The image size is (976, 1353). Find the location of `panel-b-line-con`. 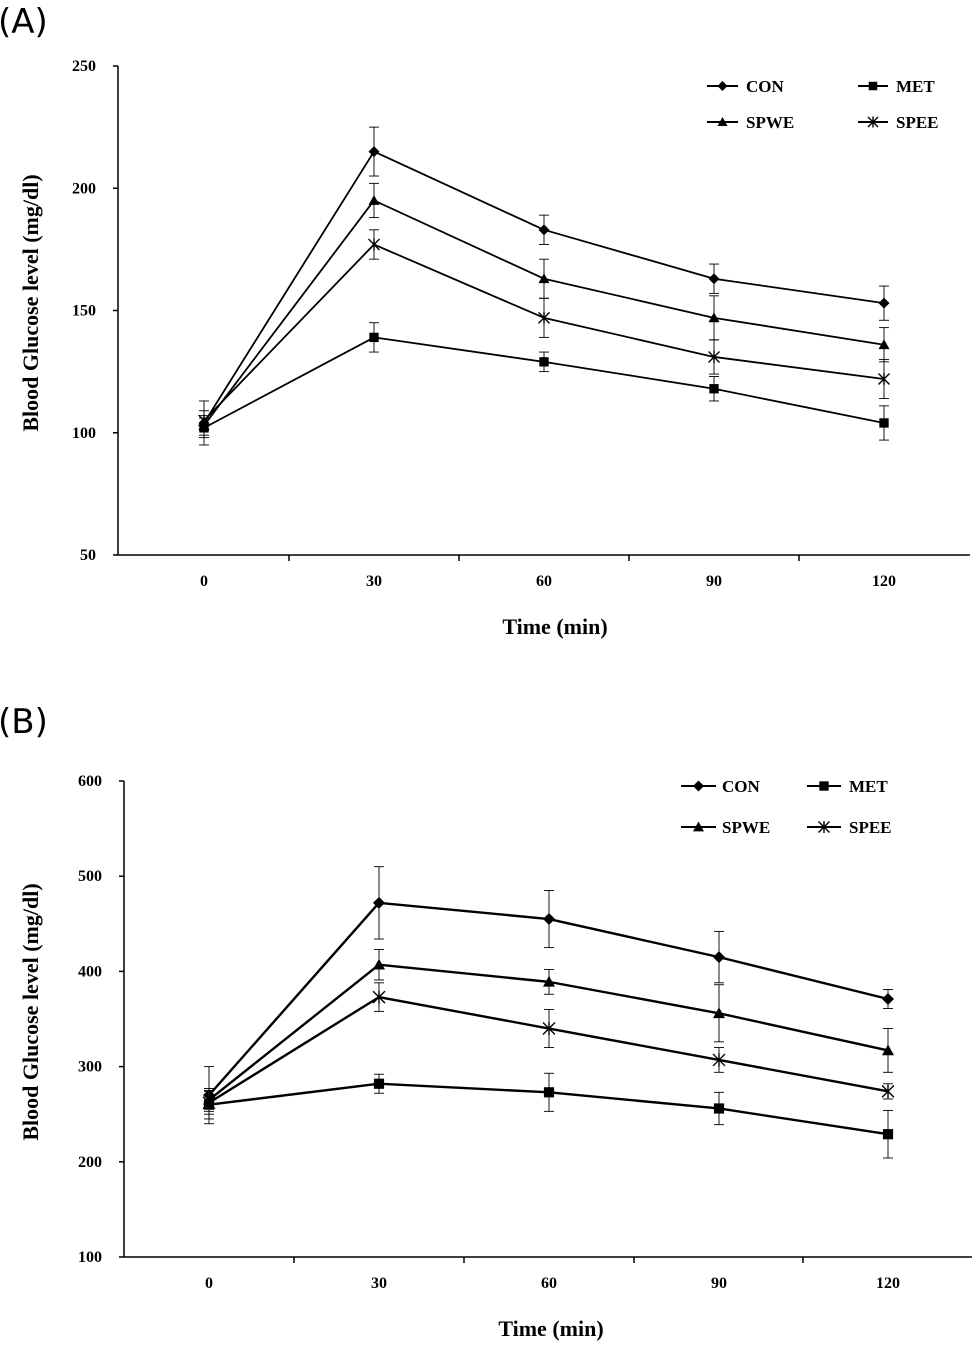

panel-b-line-con is located at coordinates (548, 998).